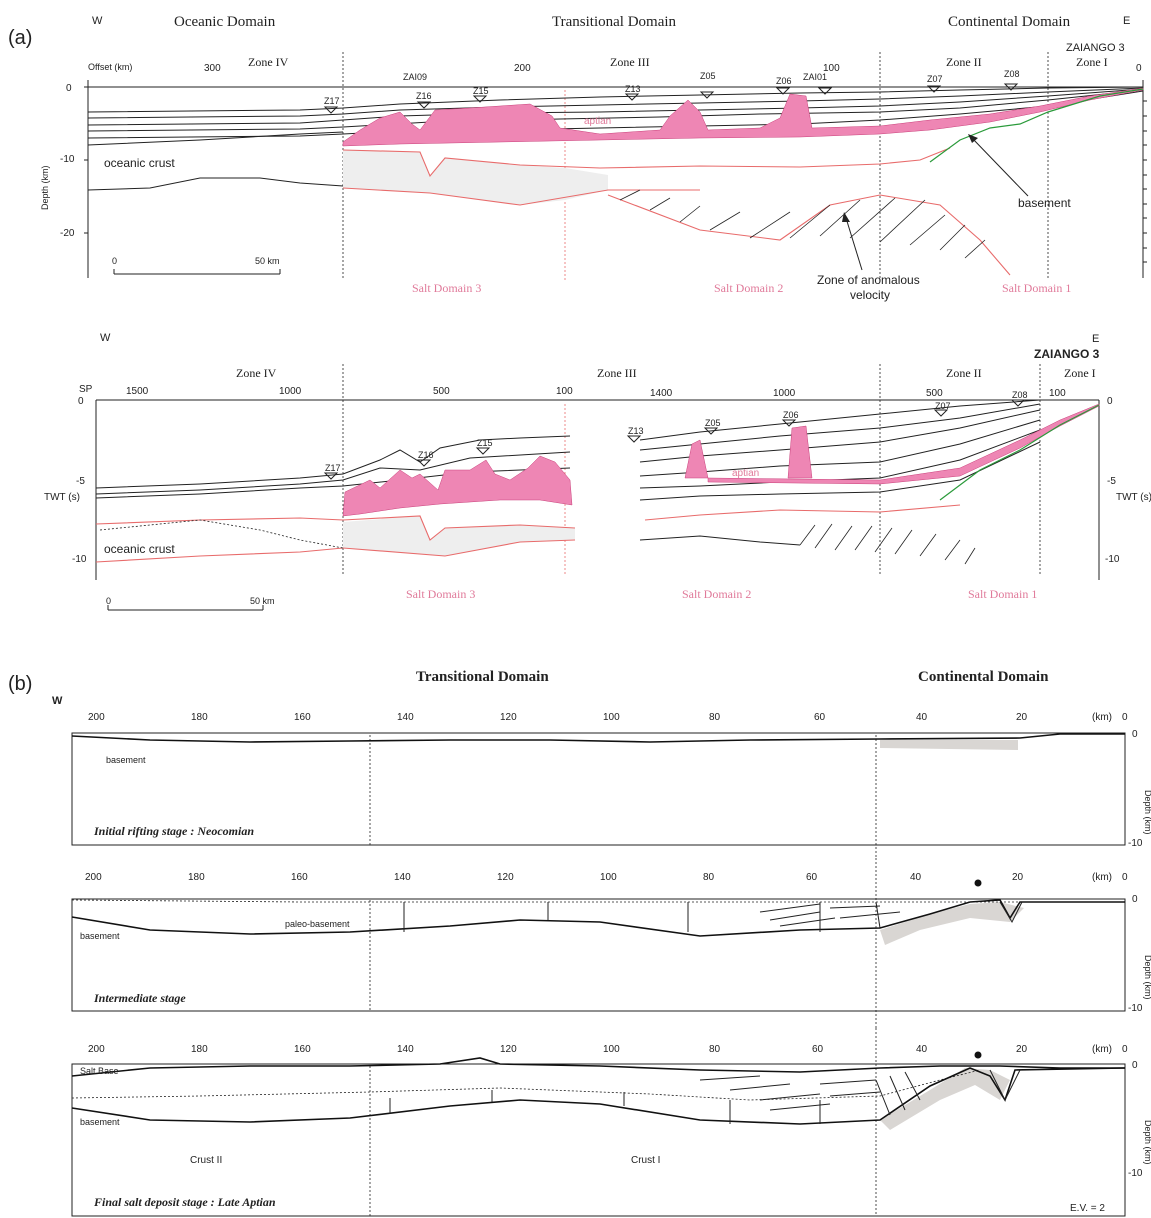  I want to click on twt-tick-10: -10, so click(79, 559).